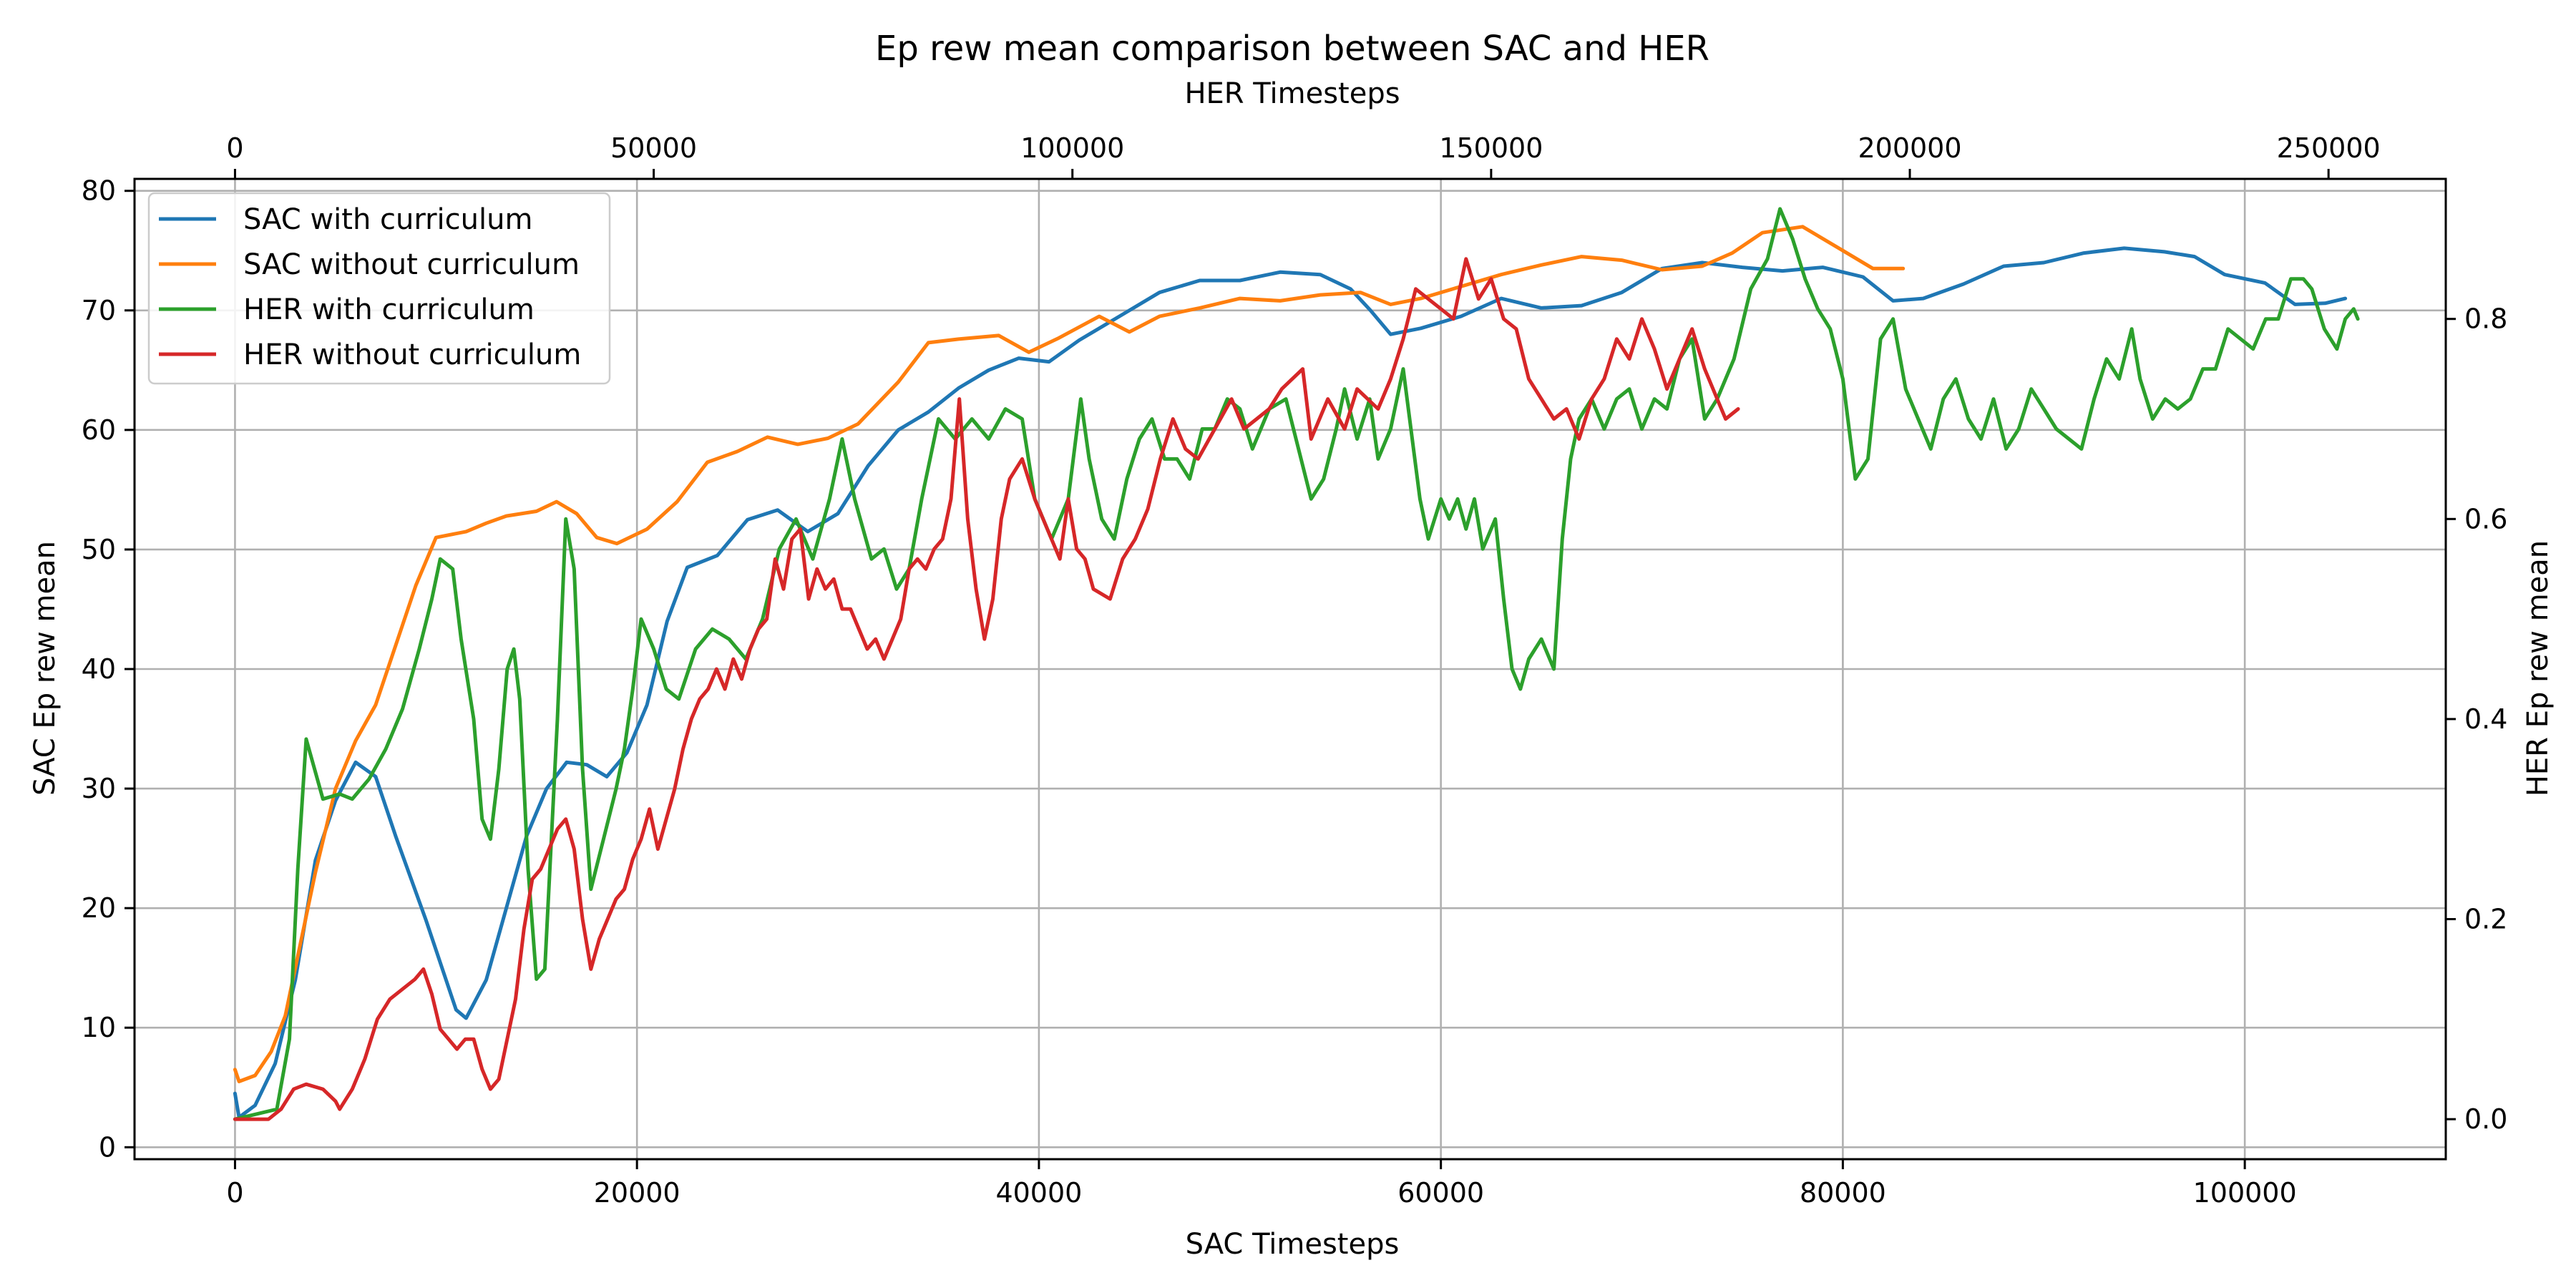 This screenshot has height=1288, width=2576. What do you see at coordinates (99, 1027) in the screenshot?
I see `y-left-tick-label: 10` at bounding box center [99, 1027].